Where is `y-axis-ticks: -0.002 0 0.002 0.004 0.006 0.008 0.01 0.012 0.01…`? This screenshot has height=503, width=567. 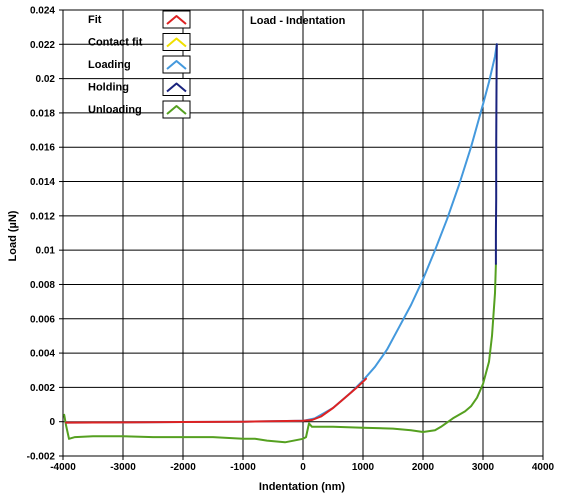
y-axis-ticks: -0.002 0 0.002 0.004 0.006 0.008 0.01 0.012 0.01… is located at coordinates (45, 234).